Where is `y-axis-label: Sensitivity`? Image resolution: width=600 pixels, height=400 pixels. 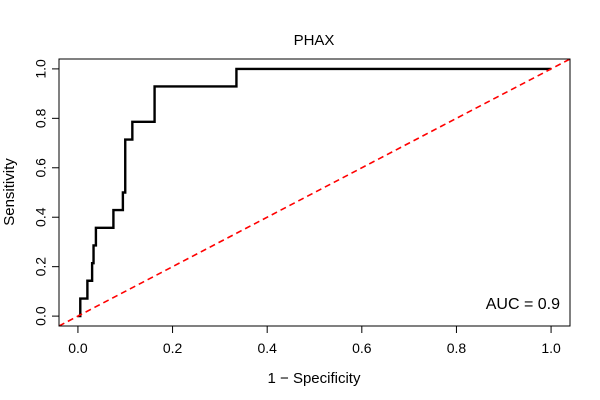 y-axis-label: Sensitivity is located at coordinates (9, 192).